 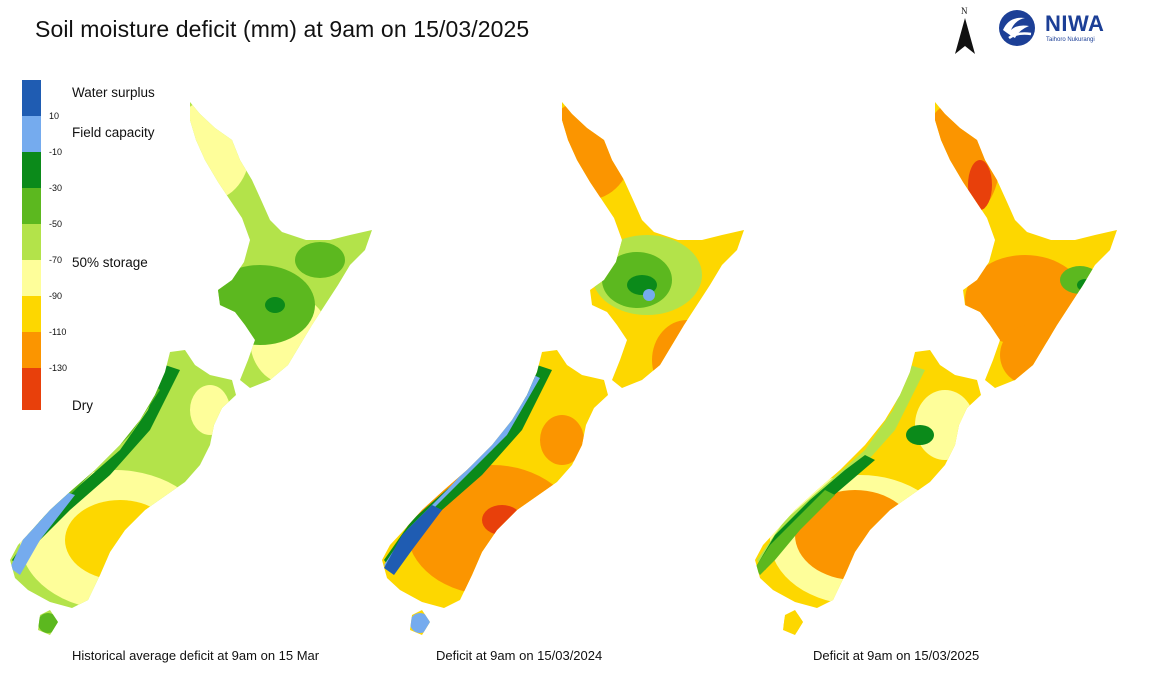 What do you see at coordinates (519, 655) in the screenshot?
I see `map-caption-2024: Deficit at 9am on 15/03/2024` at bounding box center [519, 655].